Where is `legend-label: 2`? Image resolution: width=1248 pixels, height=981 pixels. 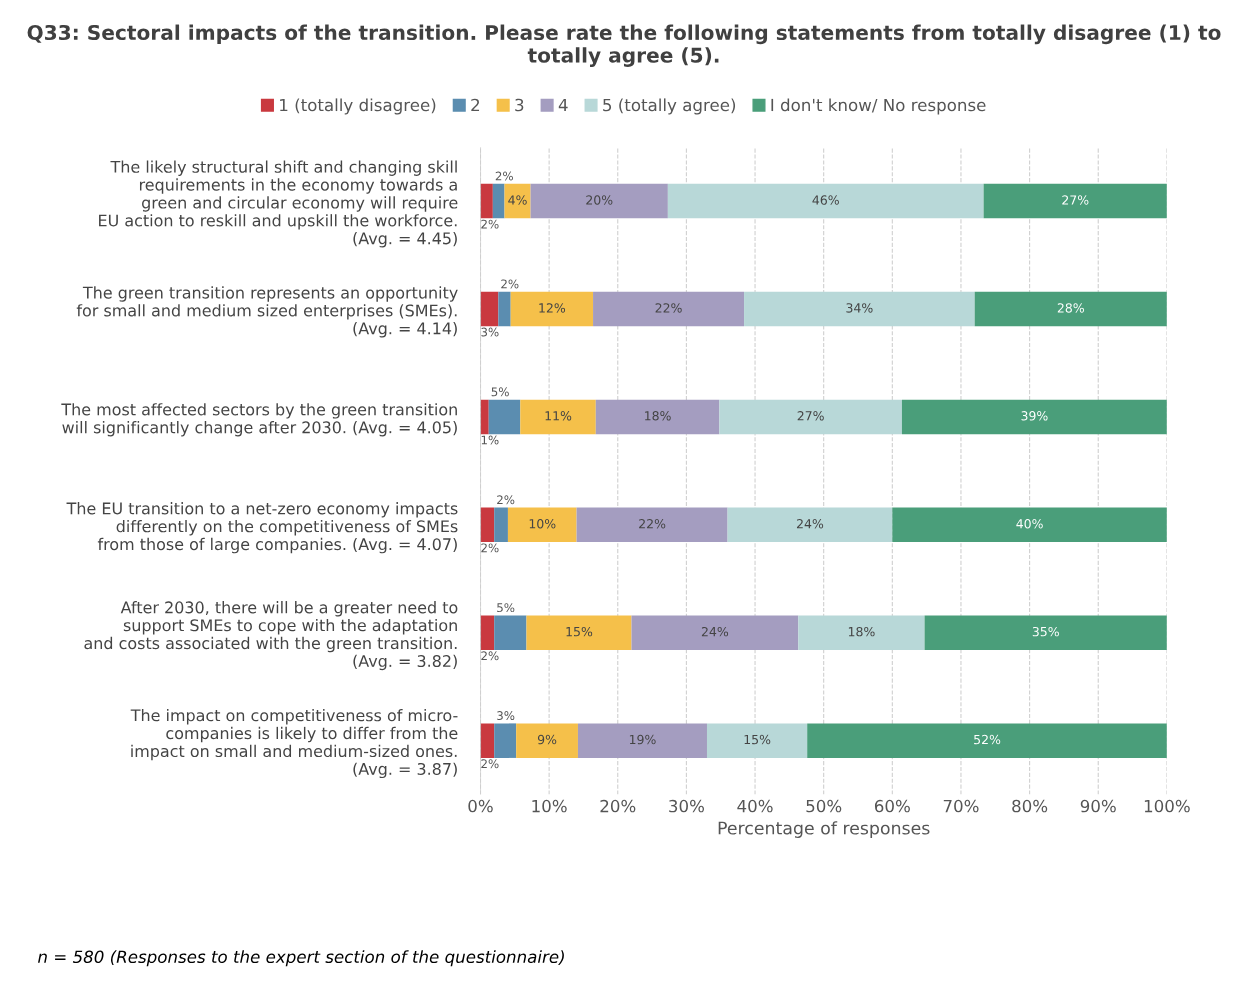 legend-label: 2 is located at coordinates (475, 105).